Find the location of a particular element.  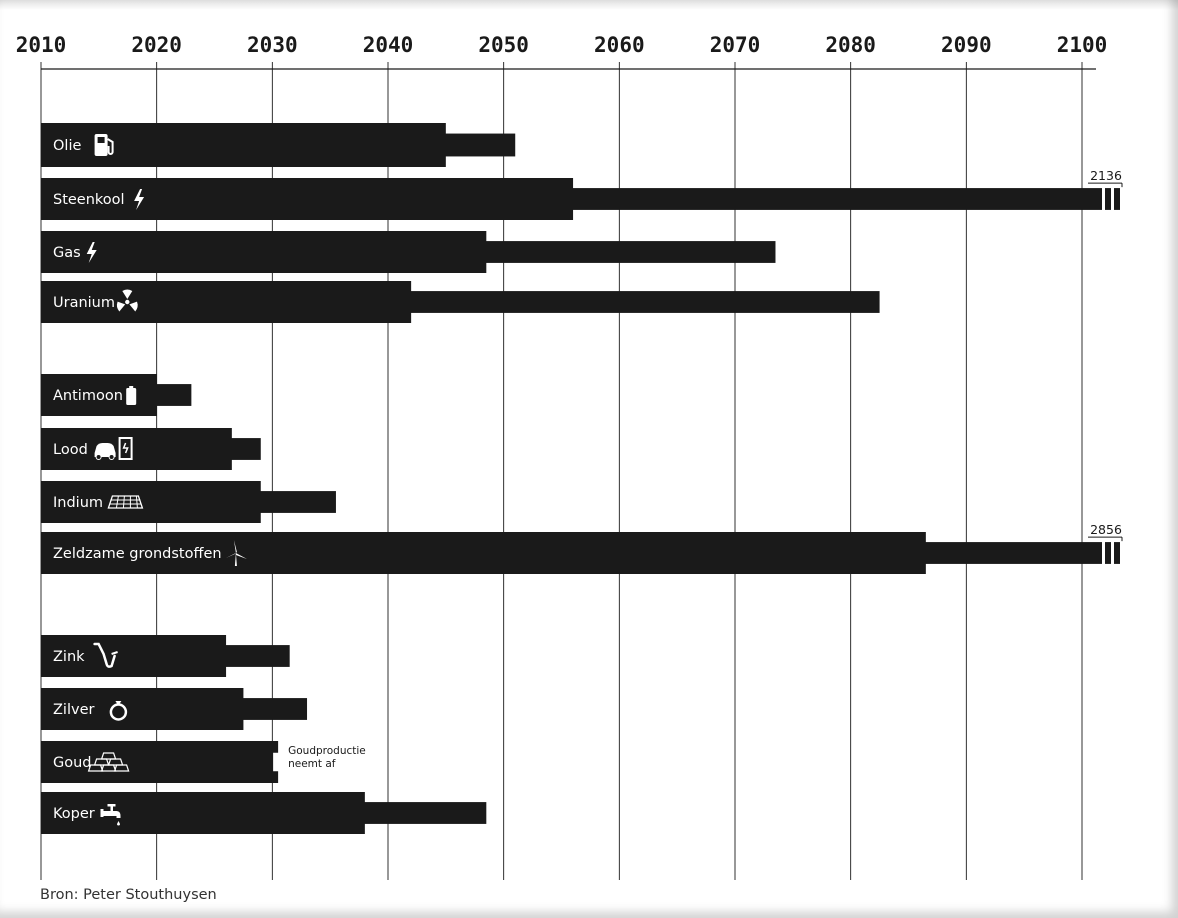

annotation-notch is located at coordinates (276, 762).